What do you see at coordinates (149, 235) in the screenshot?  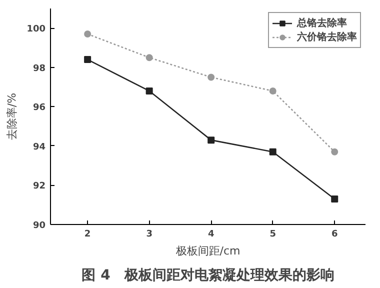 I see `x-tick-label: 3` at bounding box center [149, 235].